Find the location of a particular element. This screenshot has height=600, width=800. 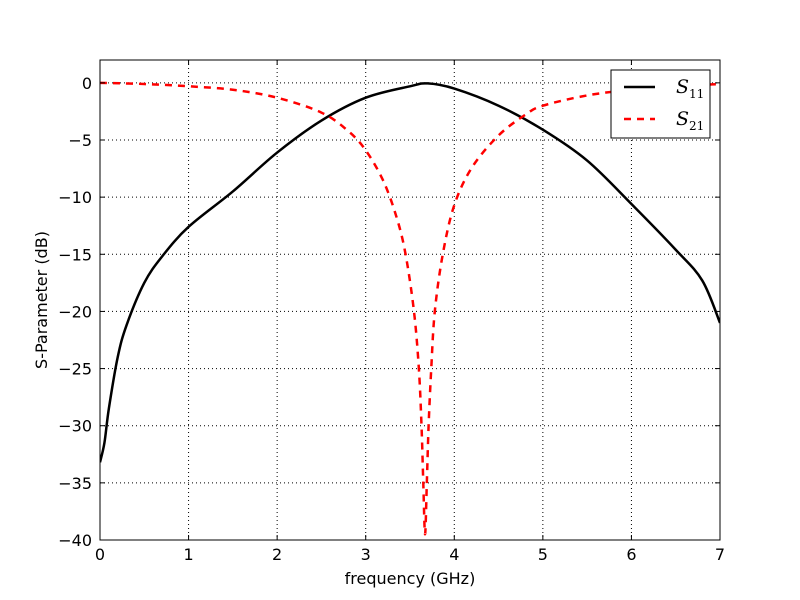

legend: S11 S21 is located at coordinates (660, 104).